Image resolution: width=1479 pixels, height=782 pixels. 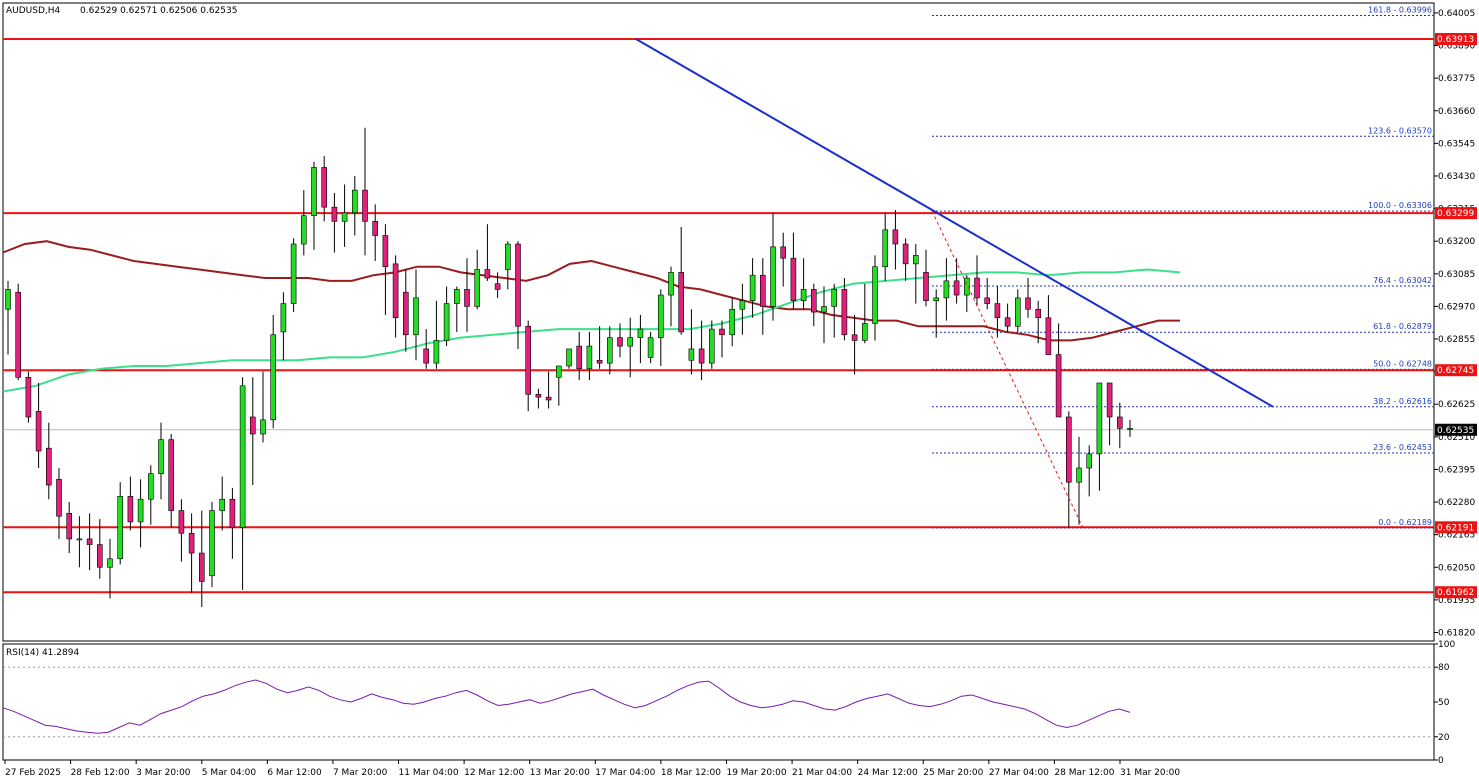 What do you see at coordinates (953, 773) in the screenshot?
I see `time-tick-label: 25 Mar 20:00` at bounding box center [953, 773].